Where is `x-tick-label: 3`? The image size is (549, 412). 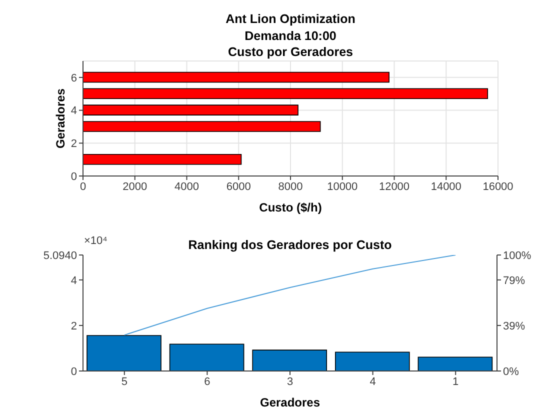 x-tick-label: 3 is located at coordinates (290, 382).